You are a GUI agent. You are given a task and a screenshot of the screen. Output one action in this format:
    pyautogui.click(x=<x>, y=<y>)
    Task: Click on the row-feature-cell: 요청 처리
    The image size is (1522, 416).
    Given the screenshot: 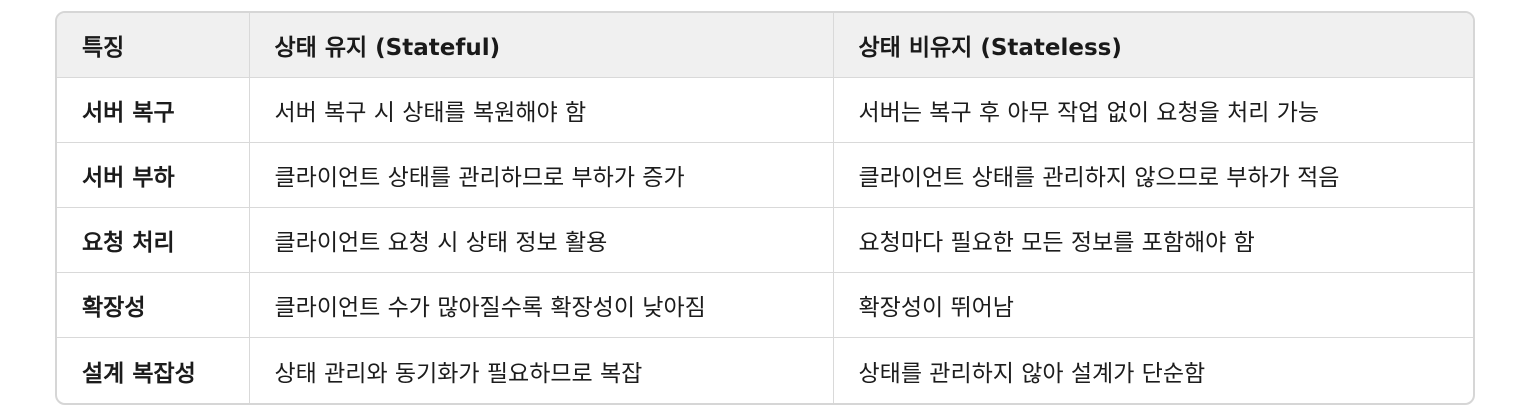 What is the action you would take?
    pyautogui.click(x=153, y=240)
    